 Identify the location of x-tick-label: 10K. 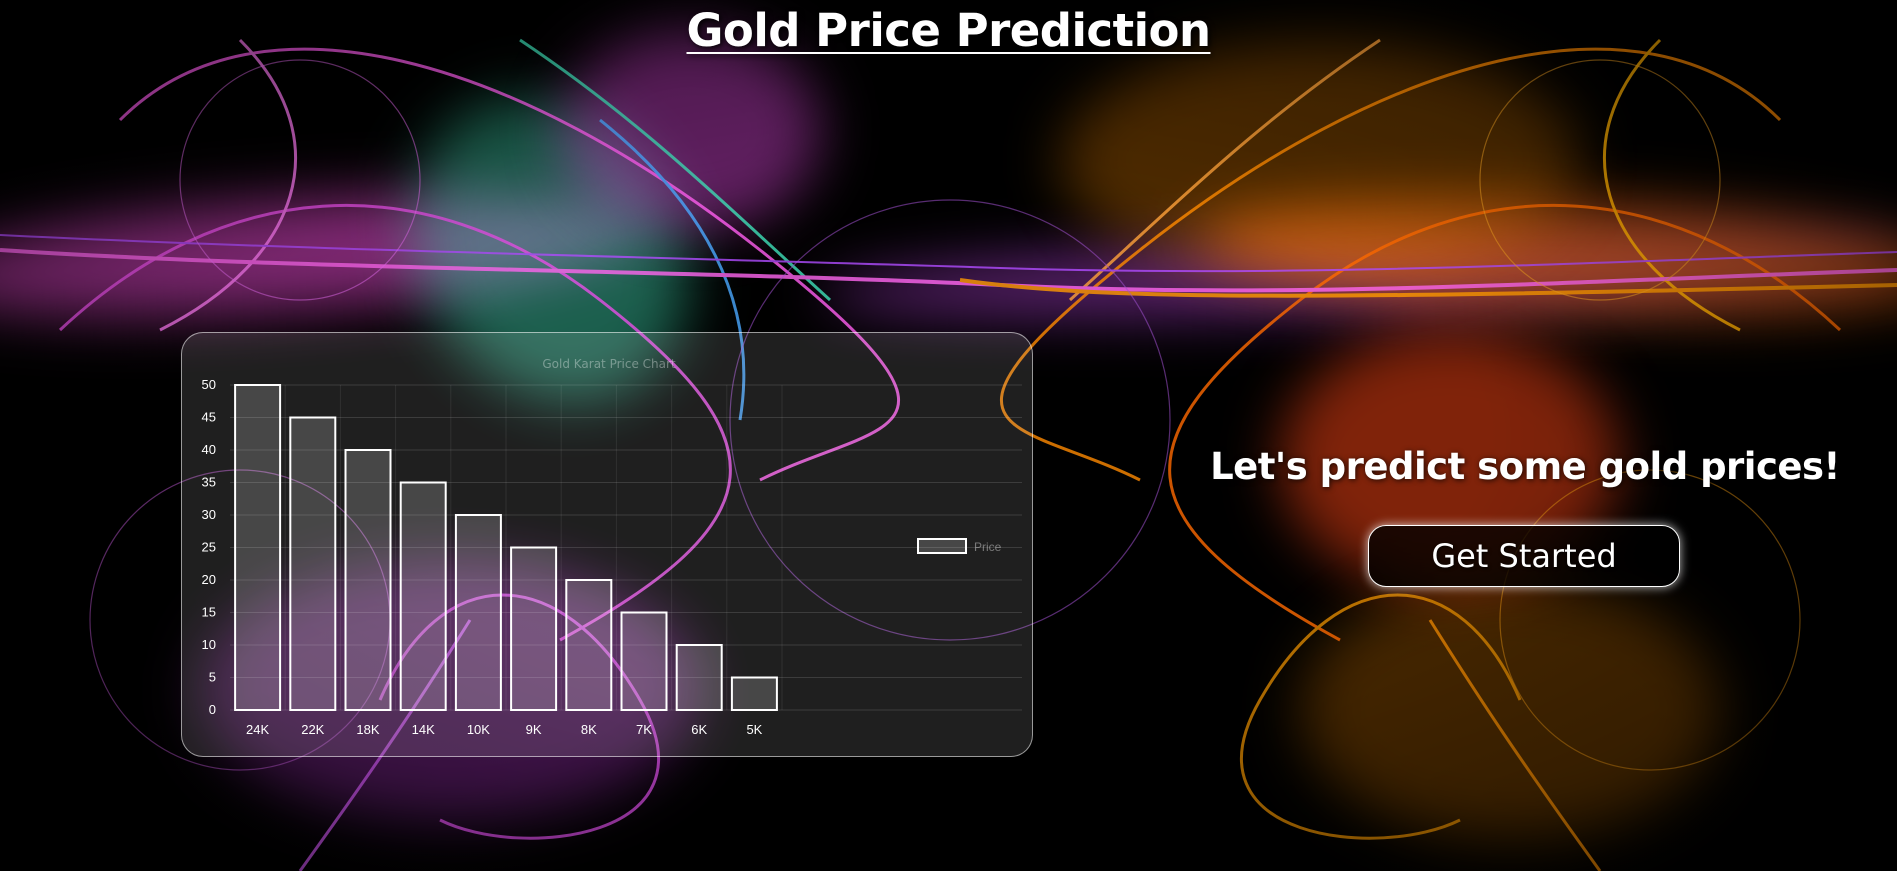
(478, 729).